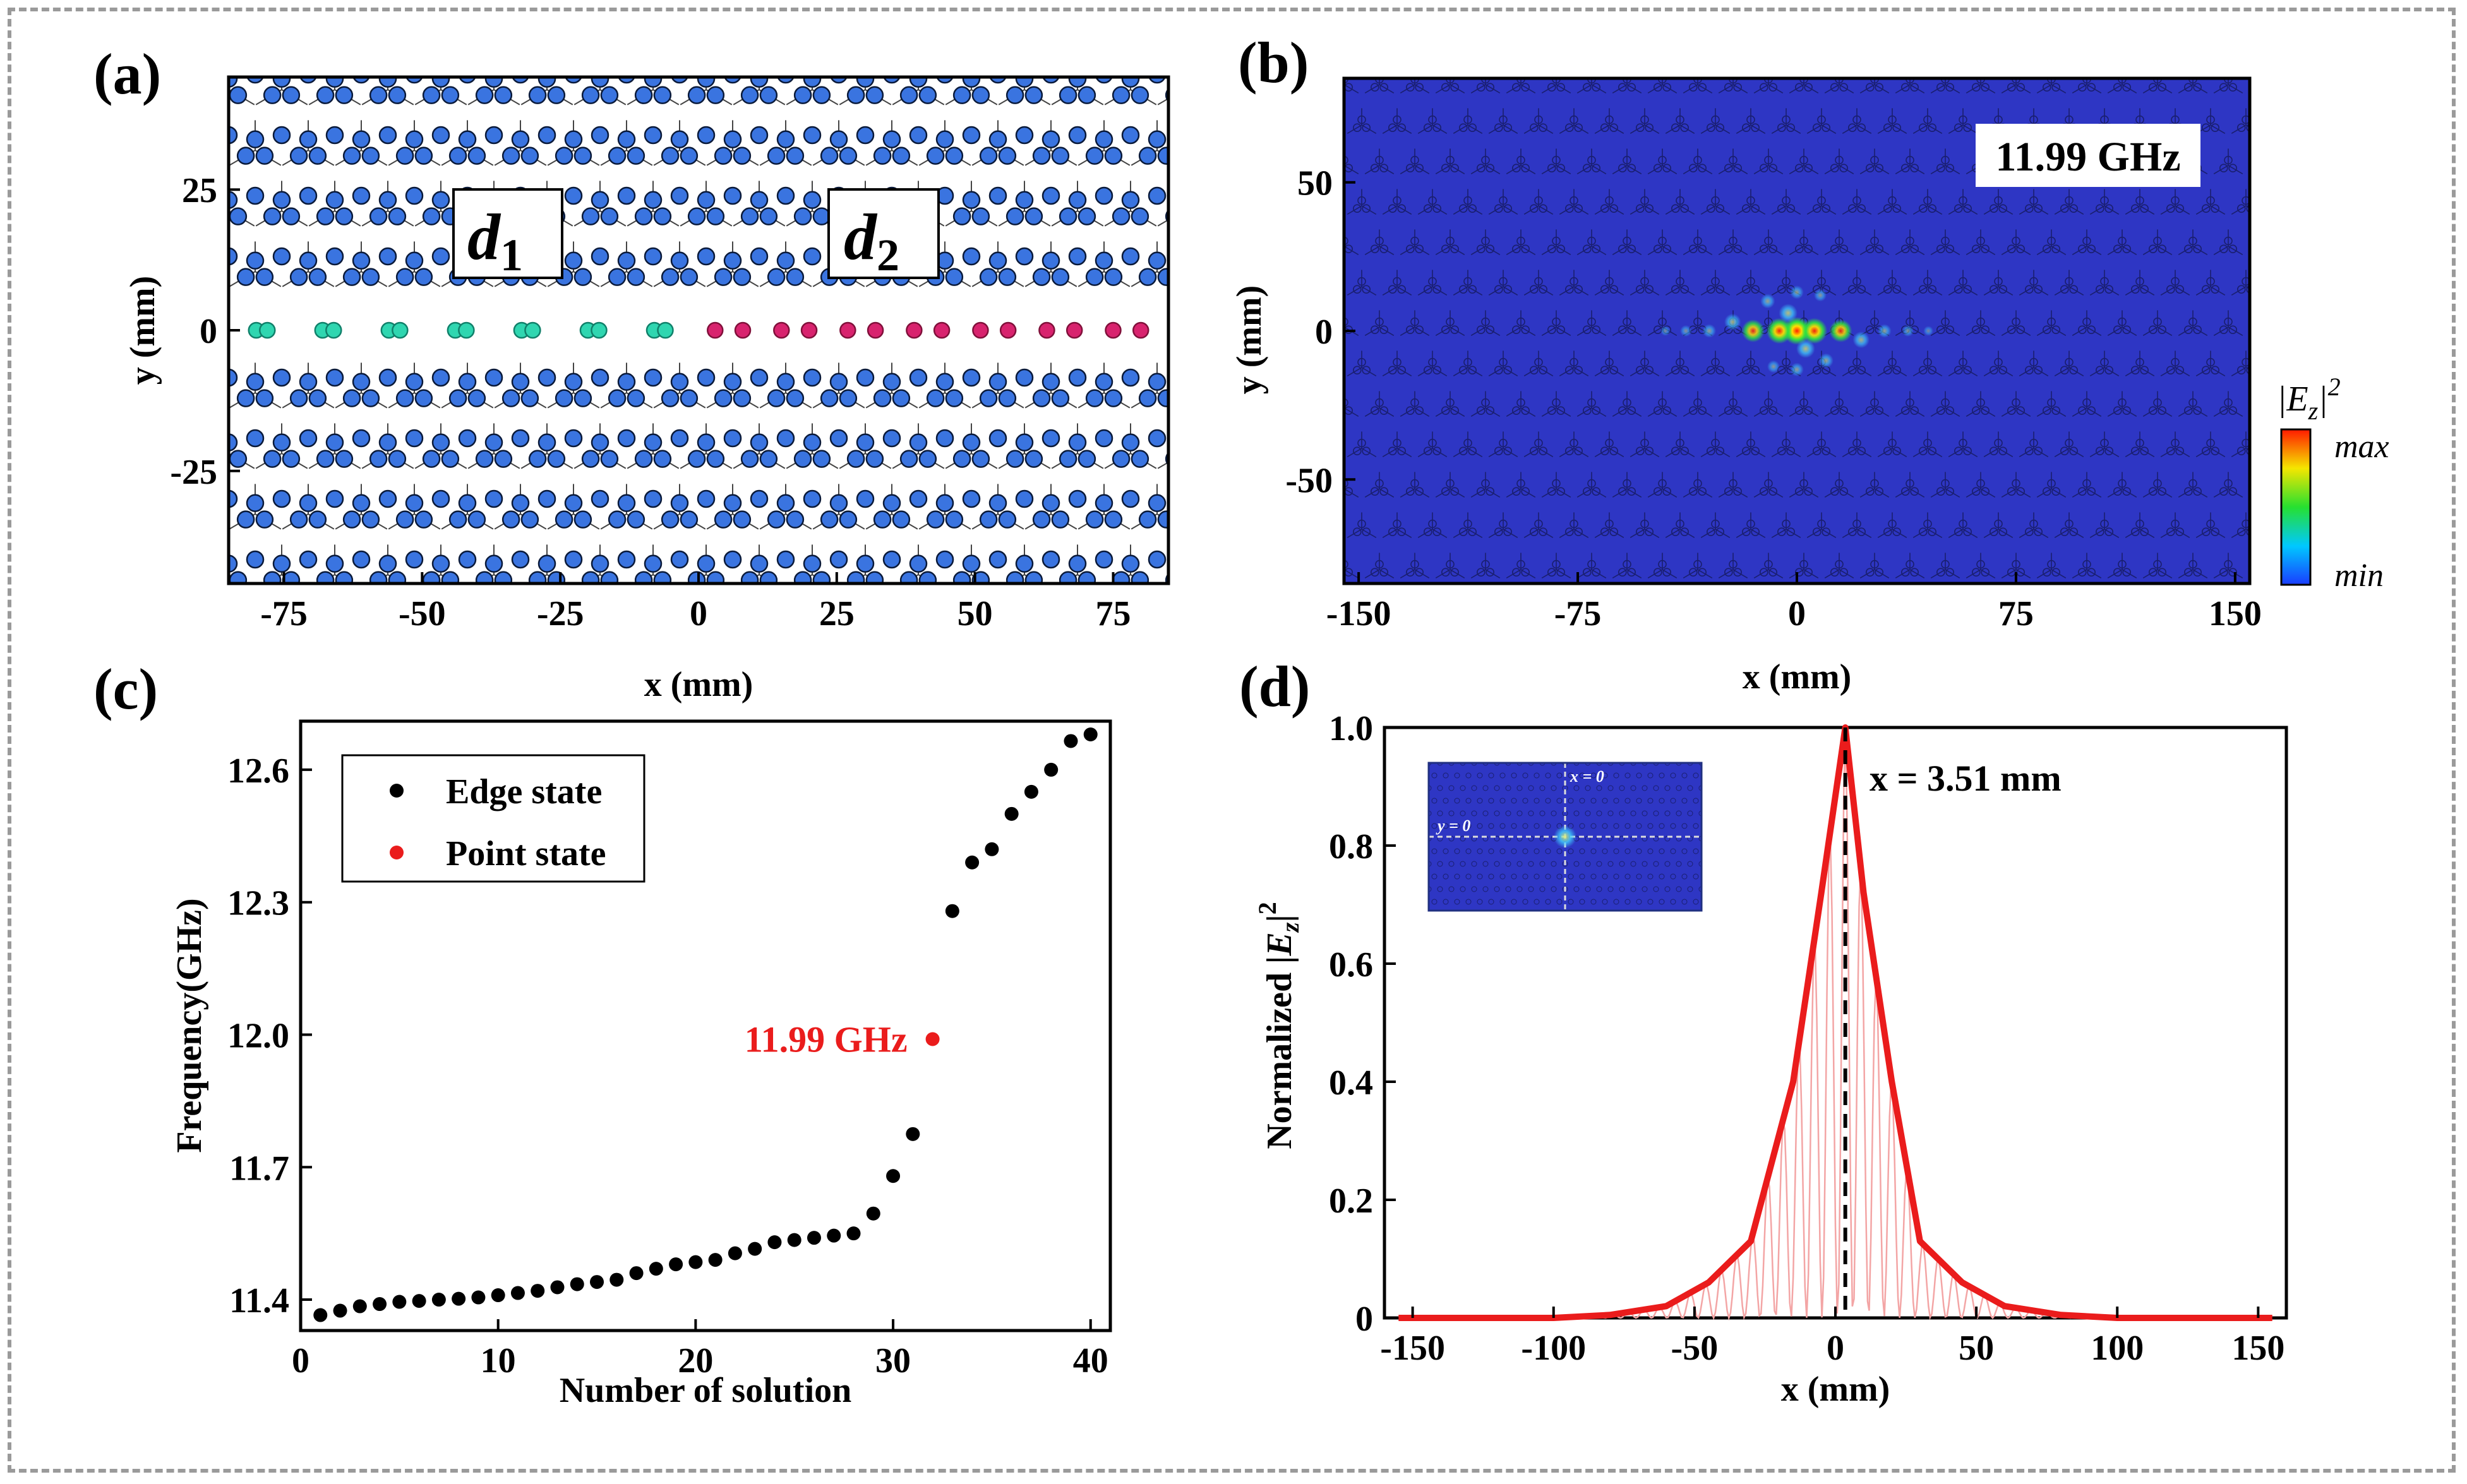 This screenshot has height=1484, width=2467. I want to click on interface-rod-d2, so click(980, 330).